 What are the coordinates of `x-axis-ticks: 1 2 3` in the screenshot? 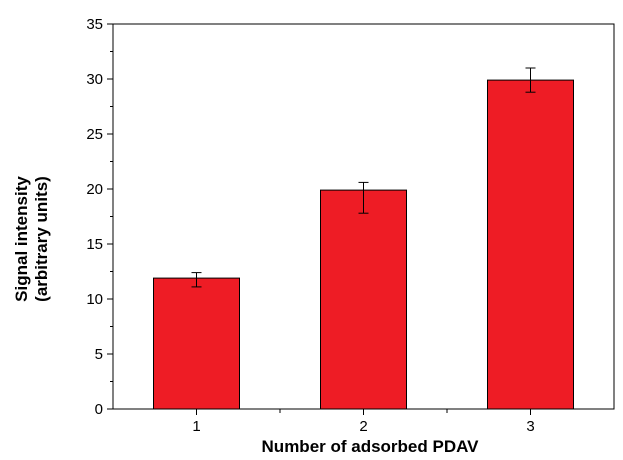 It's located at (363, 422).